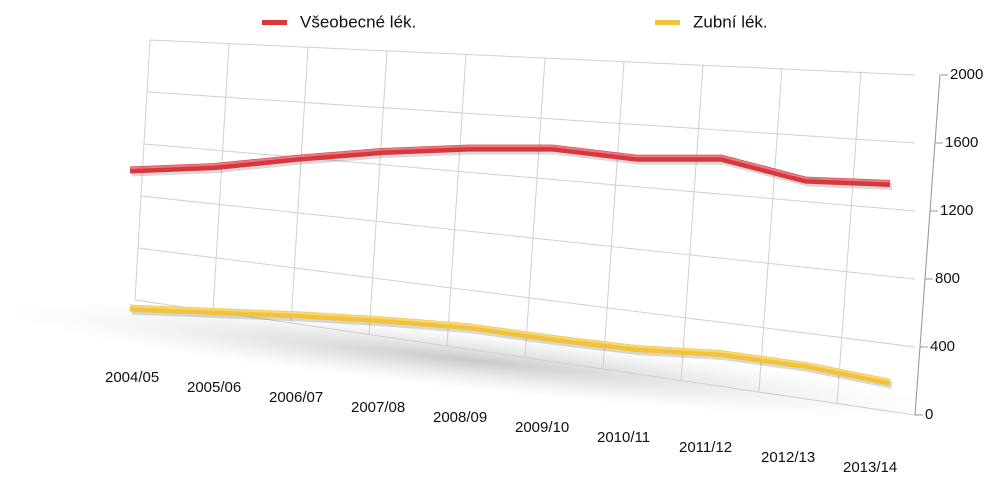  Describe the element at coordinates (870, 467) in the screenshot. I see `x-tick-label: 2013/14` at that location.